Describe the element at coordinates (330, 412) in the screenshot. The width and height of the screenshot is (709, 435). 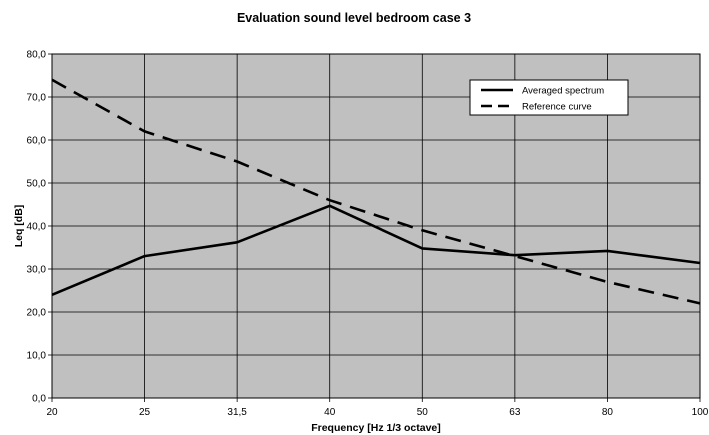
I see `x-tick-label: 40` at that location.